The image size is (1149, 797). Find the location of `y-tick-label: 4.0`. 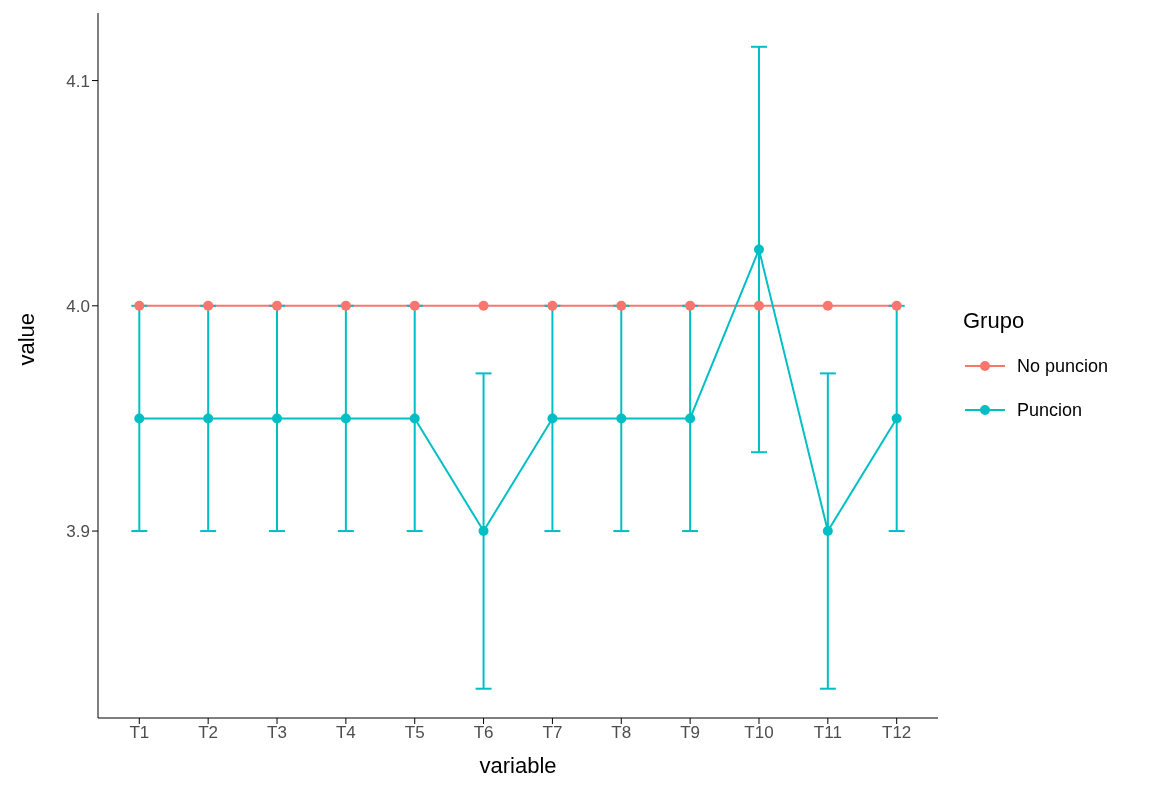

y-tick-label: 4.0 is located at coordinates (78, 306).